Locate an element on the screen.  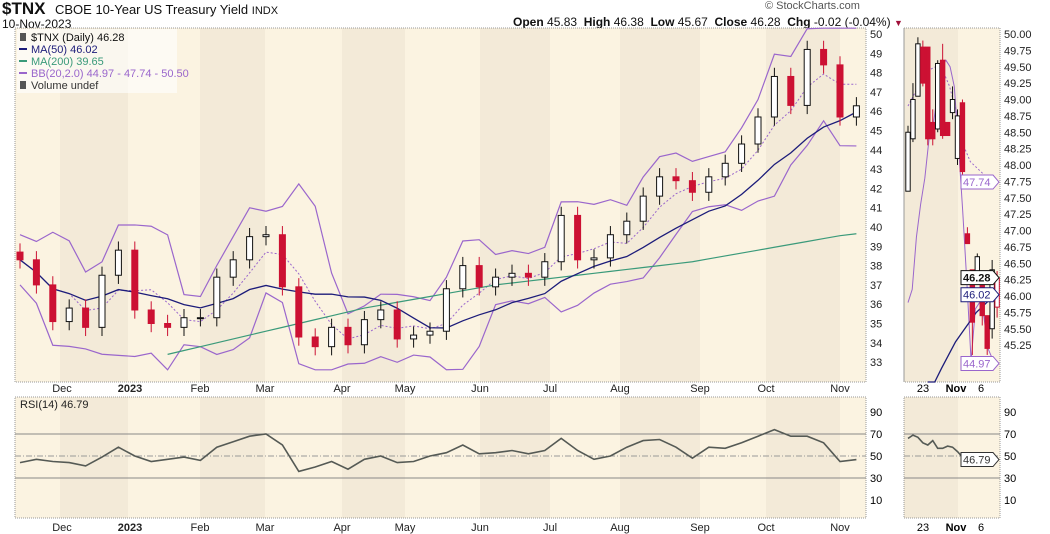
rsi-y-tick: 90 is located at coordinates (876, 413).